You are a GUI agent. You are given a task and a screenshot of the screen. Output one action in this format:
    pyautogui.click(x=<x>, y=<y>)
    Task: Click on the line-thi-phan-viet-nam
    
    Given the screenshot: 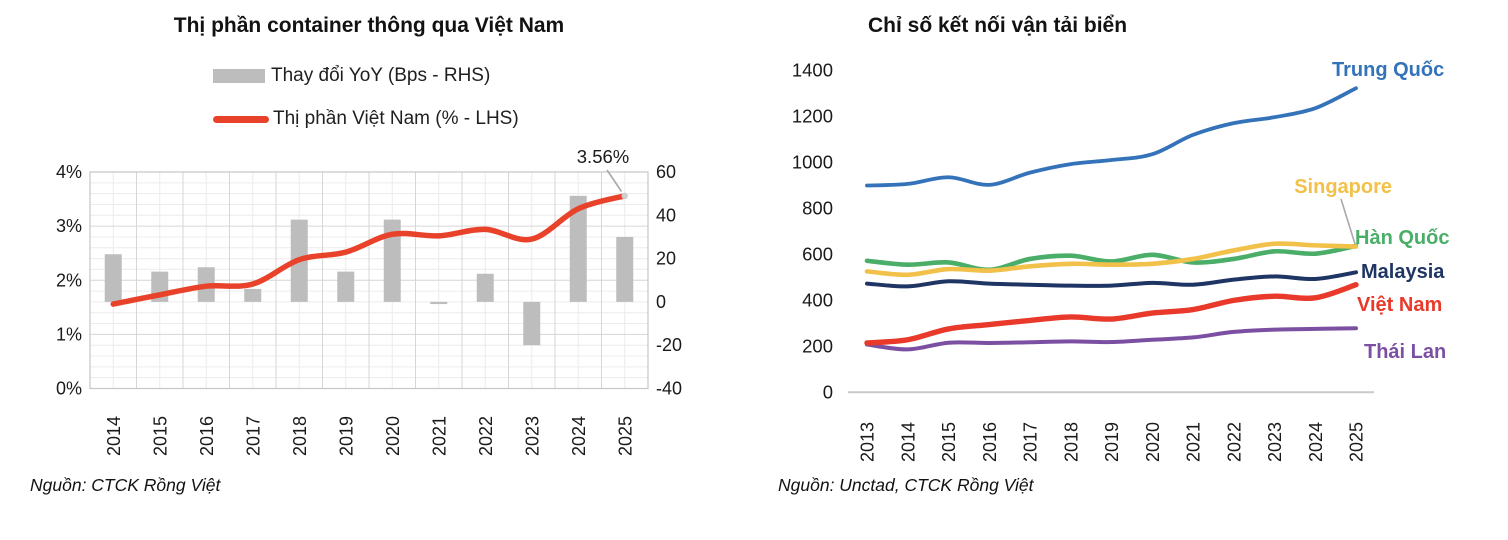 What is the action you would take?
    pyautogui.click(x=369, y=250)
    